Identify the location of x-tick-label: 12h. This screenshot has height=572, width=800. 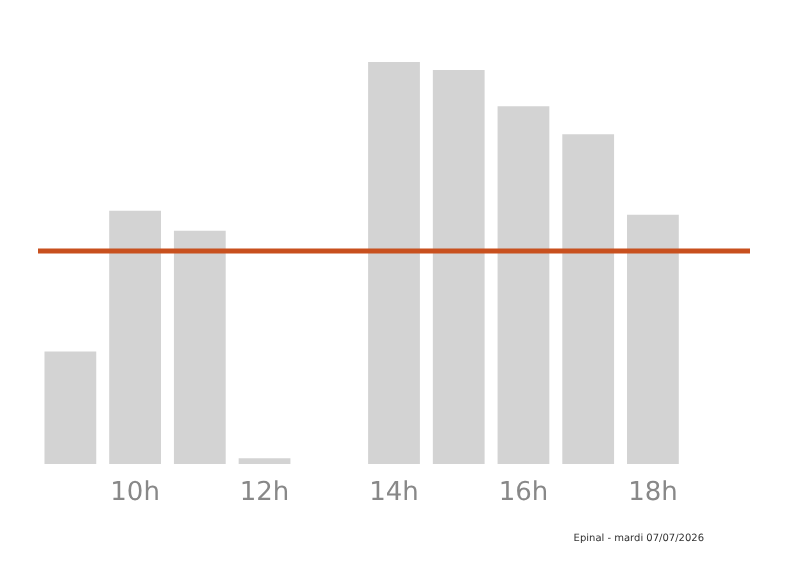
(264, 493).